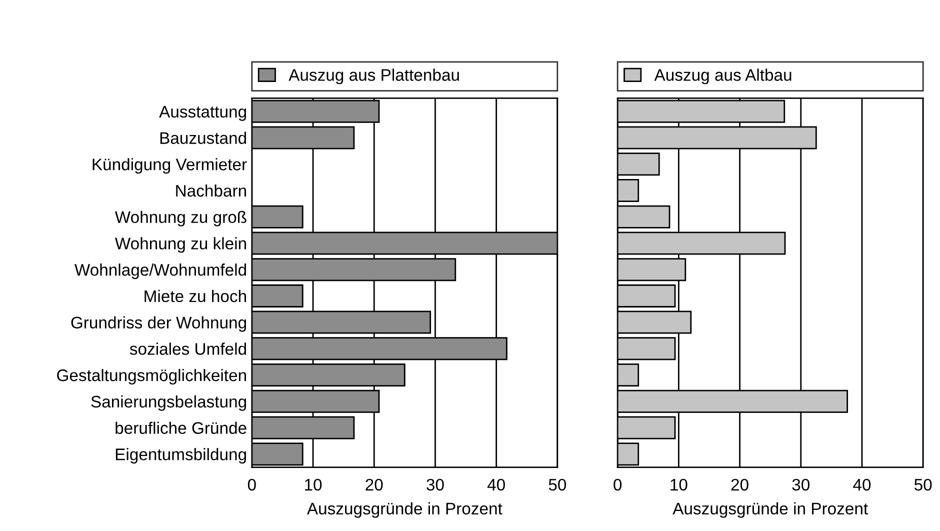  I want to click on y-tick-label: Nachbarn, so click(211, 190).